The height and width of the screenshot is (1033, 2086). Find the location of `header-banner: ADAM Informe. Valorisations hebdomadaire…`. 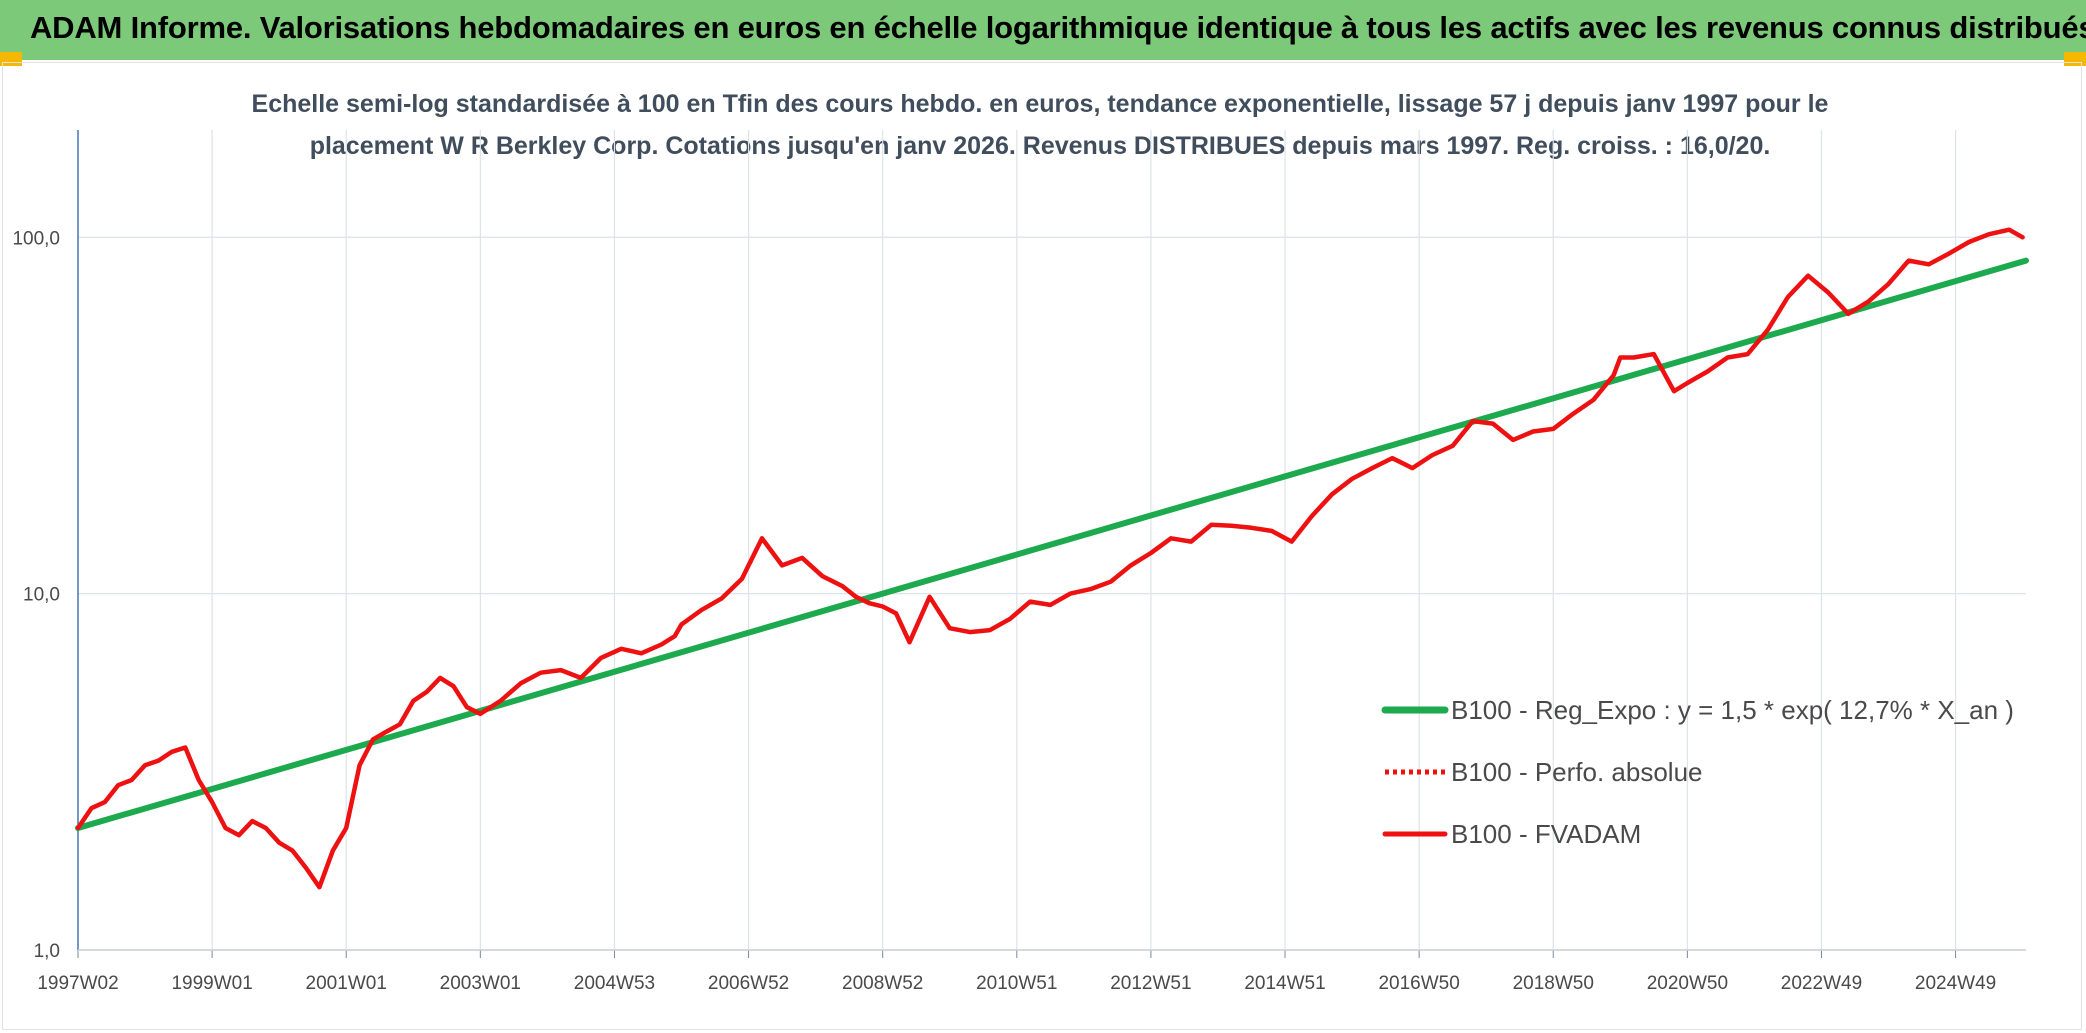

header-banner: ADAM Informe. Valorisations hebdomadaire… is located at coordinates (1043, 30).